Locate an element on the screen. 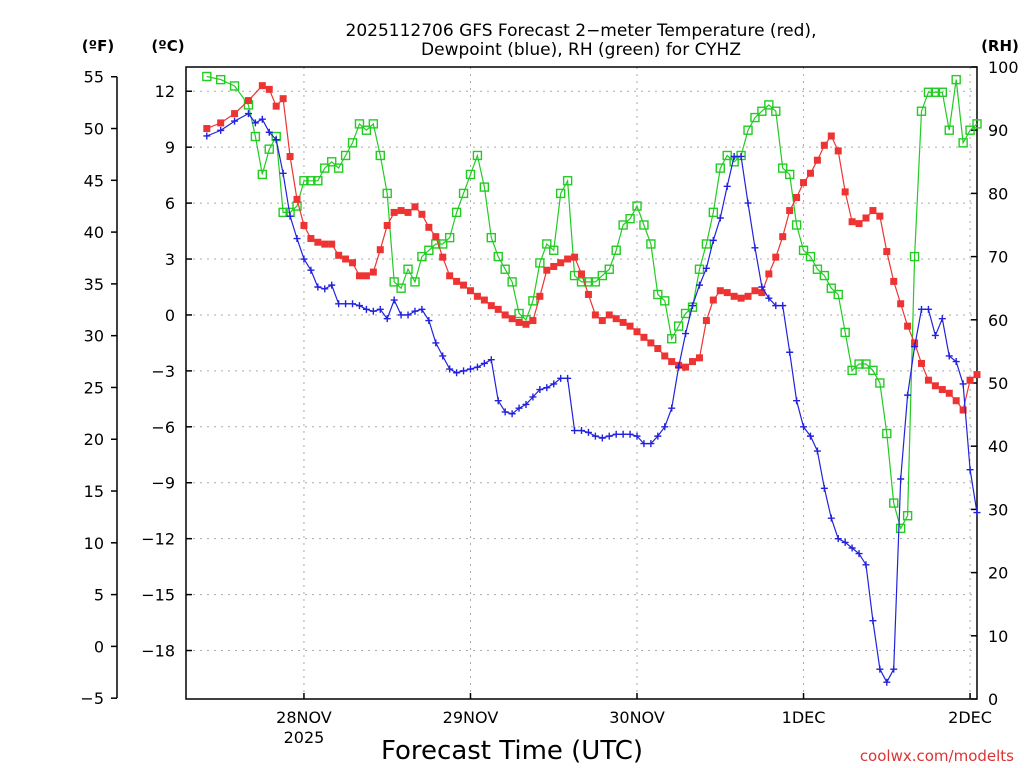 The height and width of the screenshot is (768, 1024). f-tick-label: 45 is located at coordinates (94, 180).